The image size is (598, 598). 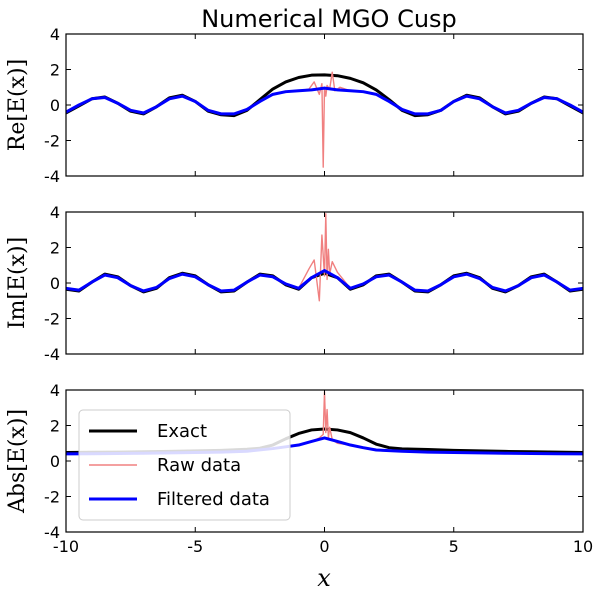 What do you see at coordinates (329, 19) in the screenshot?
I see `figure-title: Numerical MGO Cusp` at bounding box center [329, 19].